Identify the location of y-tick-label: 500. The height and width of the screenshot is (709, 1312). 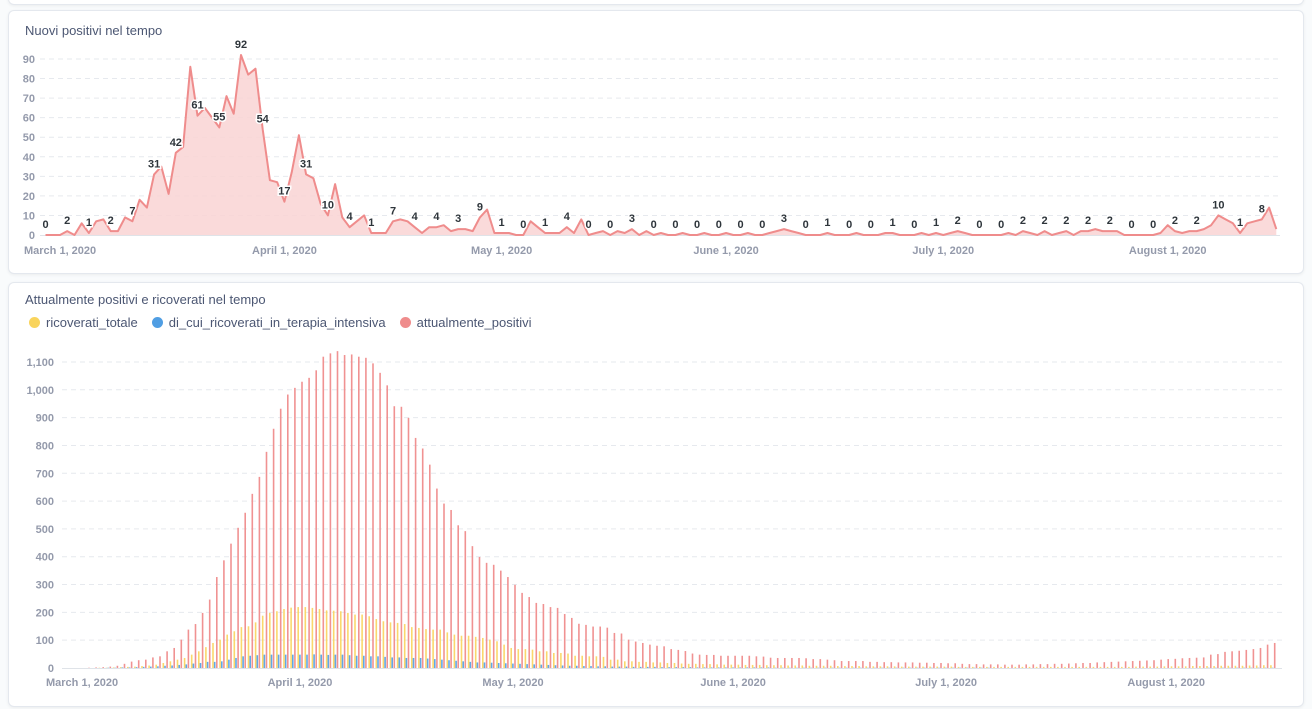
(45, 530).